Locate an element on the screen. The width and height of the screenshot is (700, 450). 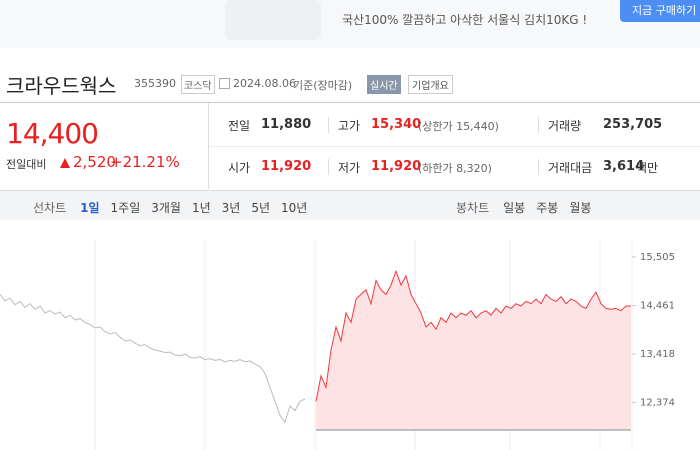
market-badge: 코스닥 is located at coordinates (198, 84).